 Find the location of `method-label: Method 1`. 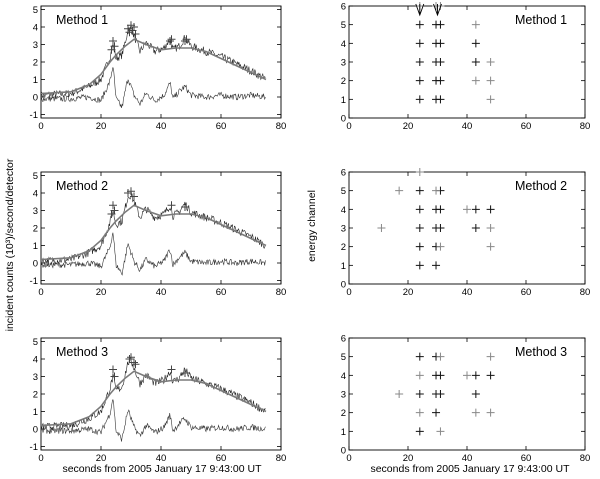

method-label: Method 1 is located at coordinates (541, 20).